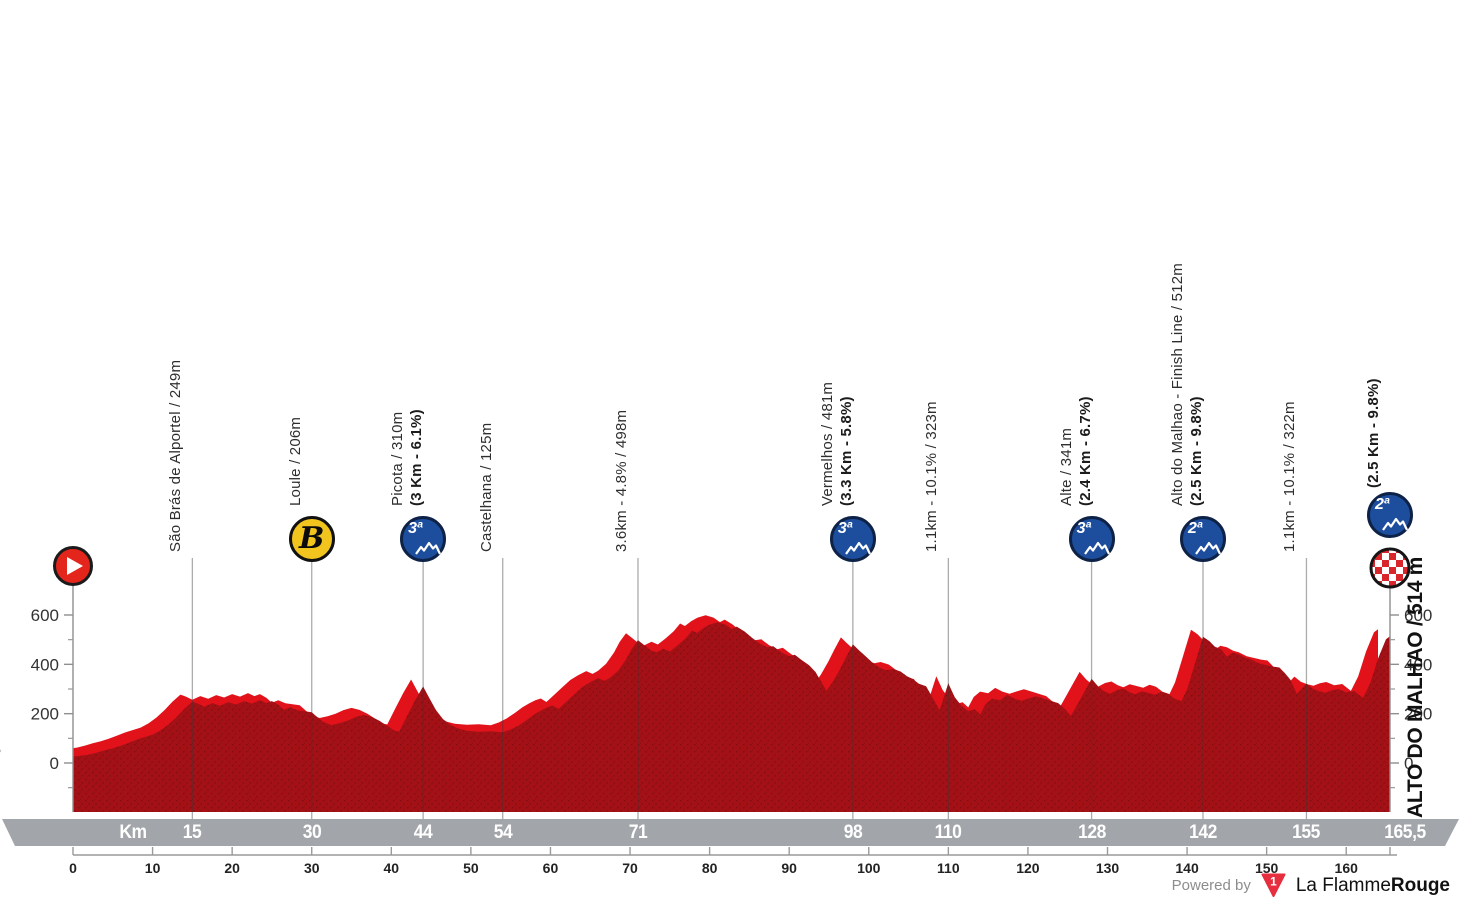  I want to click on km-bar-label: 71, so click(638, 832).